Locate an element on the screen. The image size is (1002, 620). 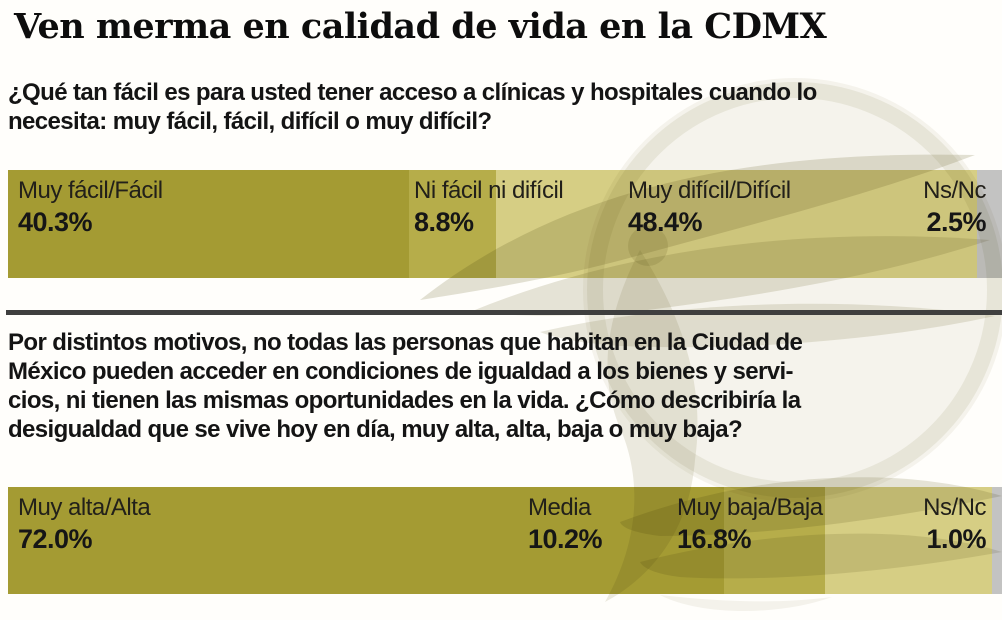
category-label: Muy baja/Baja is located at coordinates (750, 507).